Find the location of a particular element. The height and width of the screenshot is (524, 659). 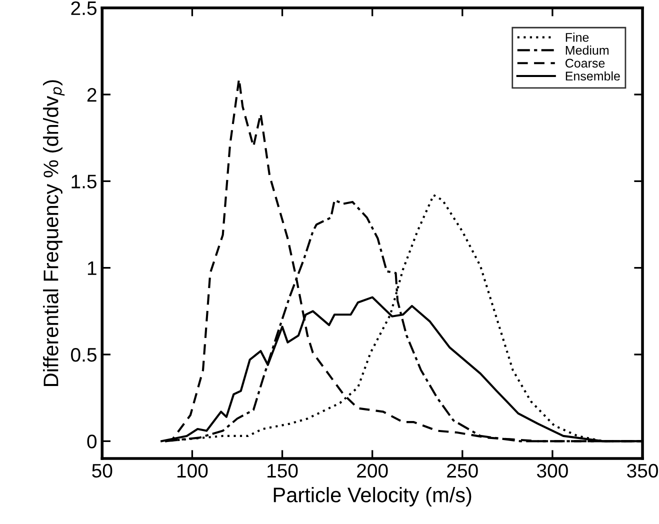

y-axis-title: Differential Frequency % (dn/dv$_{p}$) is located at coordinates (54, 233).